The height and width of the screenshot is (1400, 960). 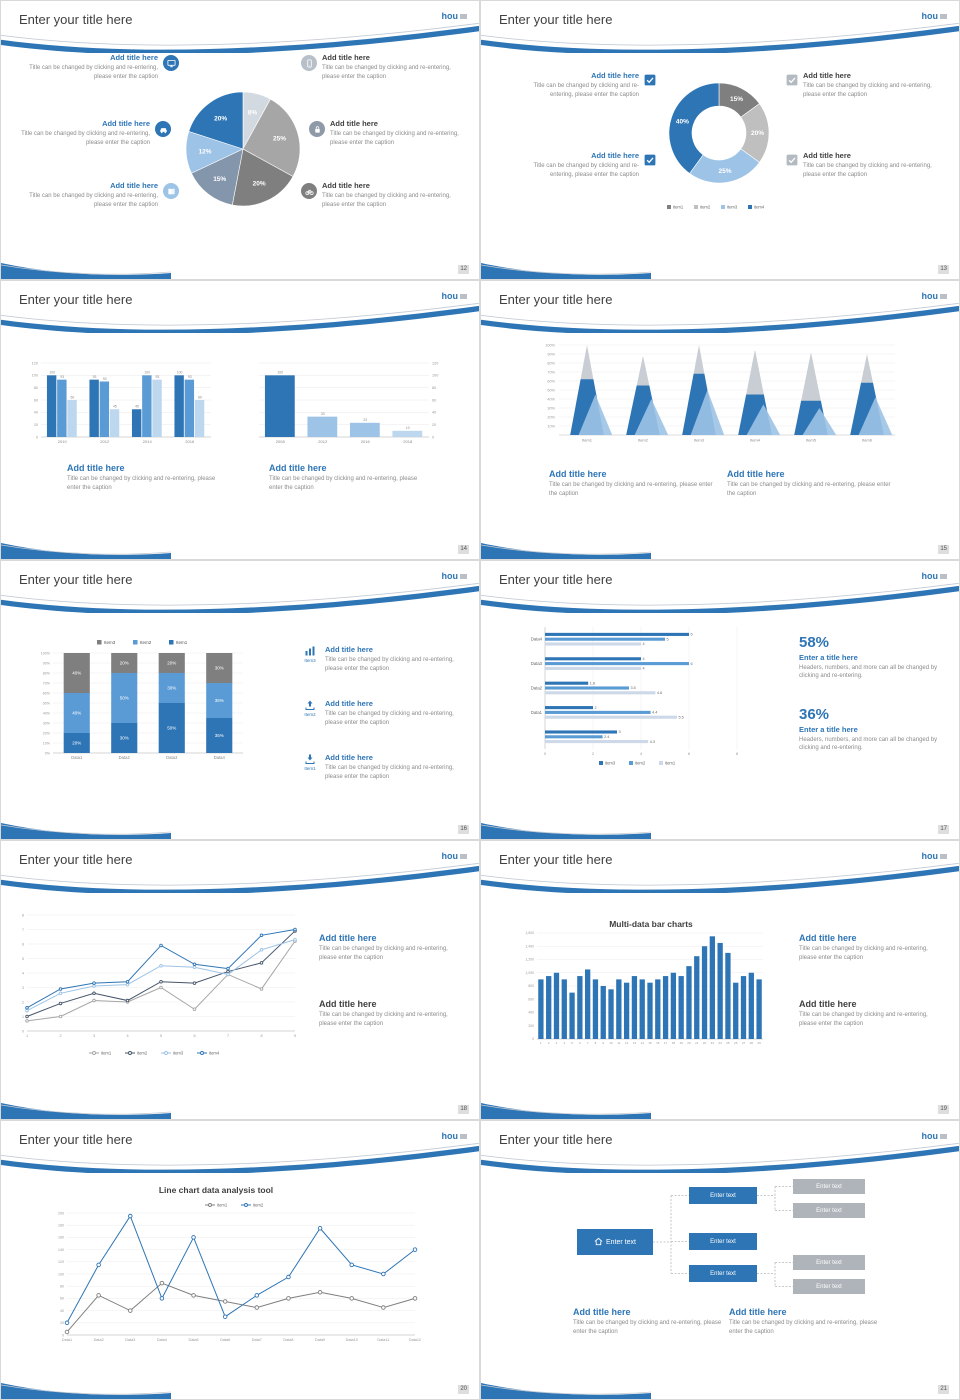 I want to click on svg-text: 35%, so click(x=219, y=735).